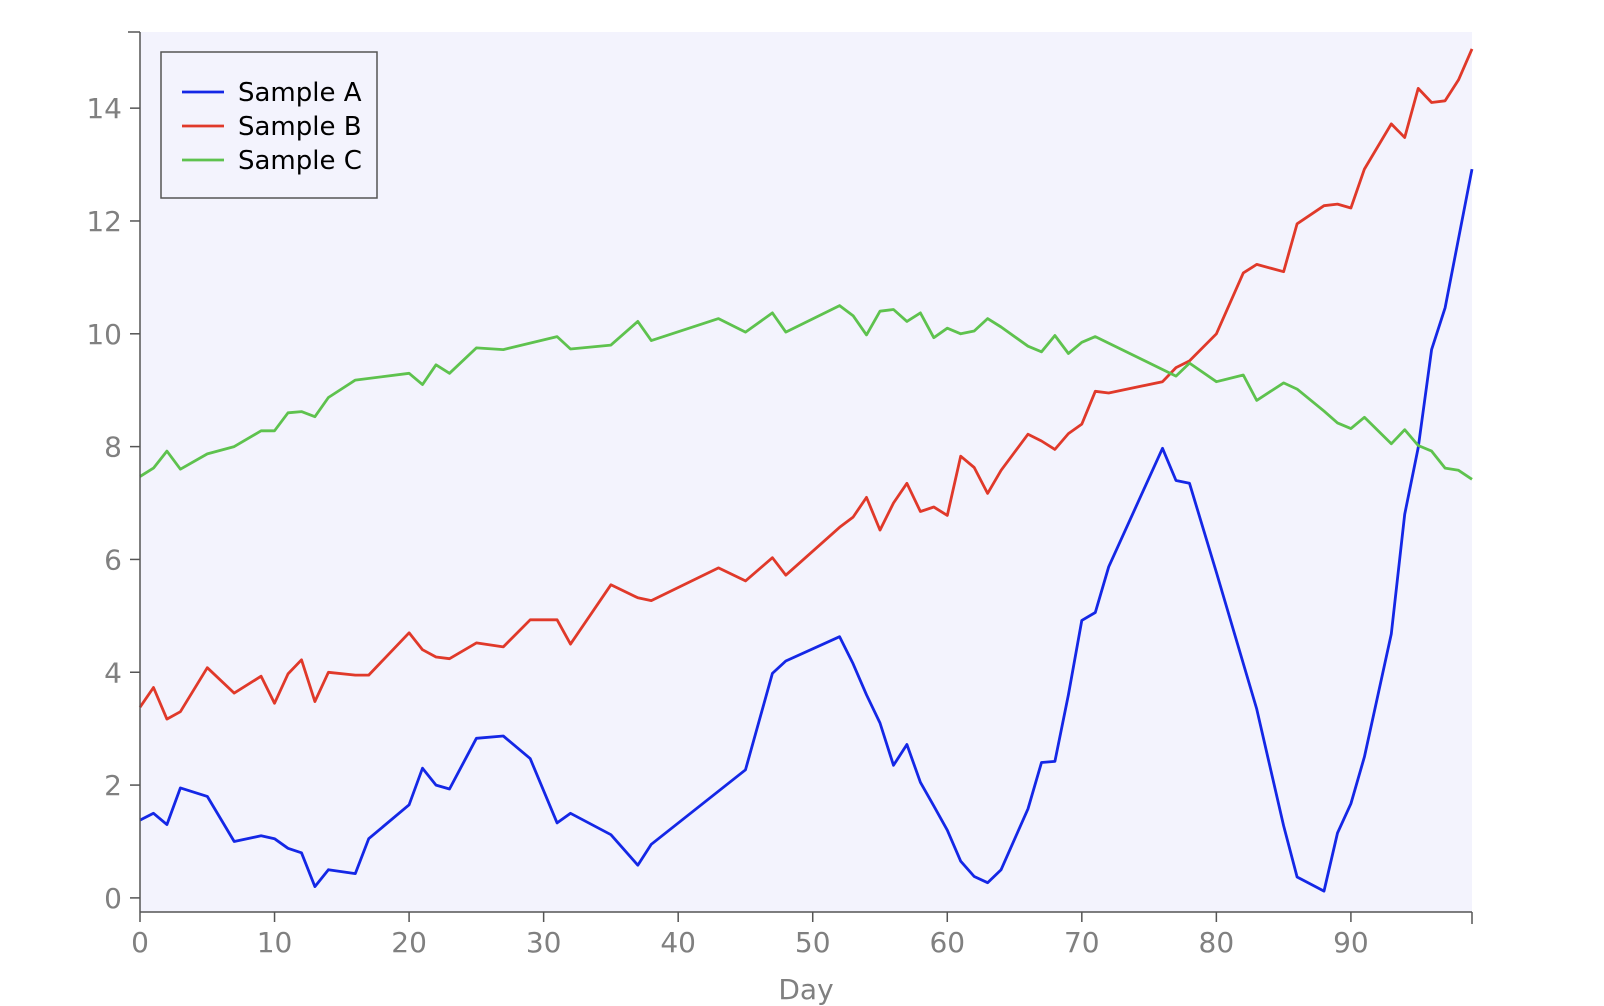 The image size is (1604, 1006). I want to click on y-tick-label: 8, so click(113, 447).